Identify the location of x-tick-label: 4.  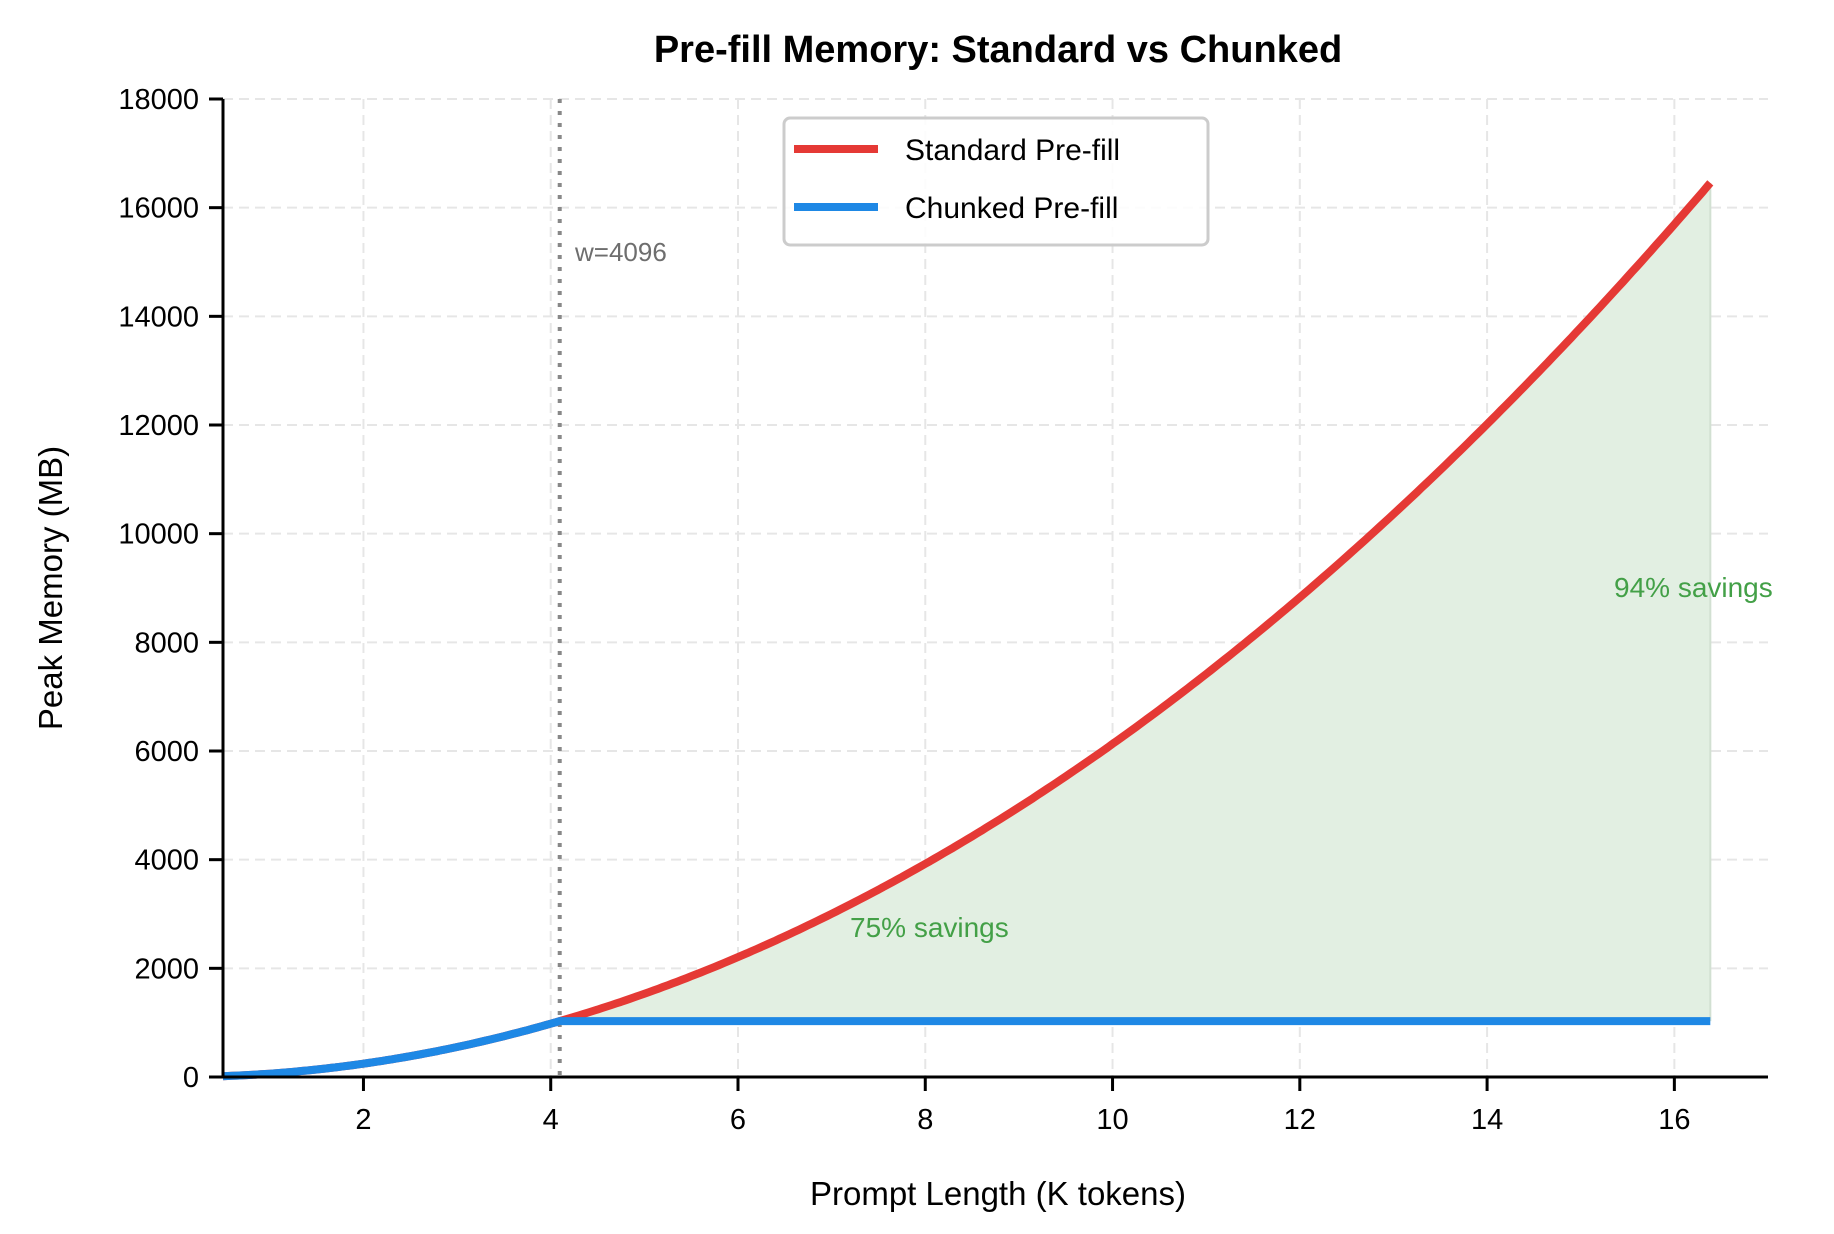
(551, 1120).